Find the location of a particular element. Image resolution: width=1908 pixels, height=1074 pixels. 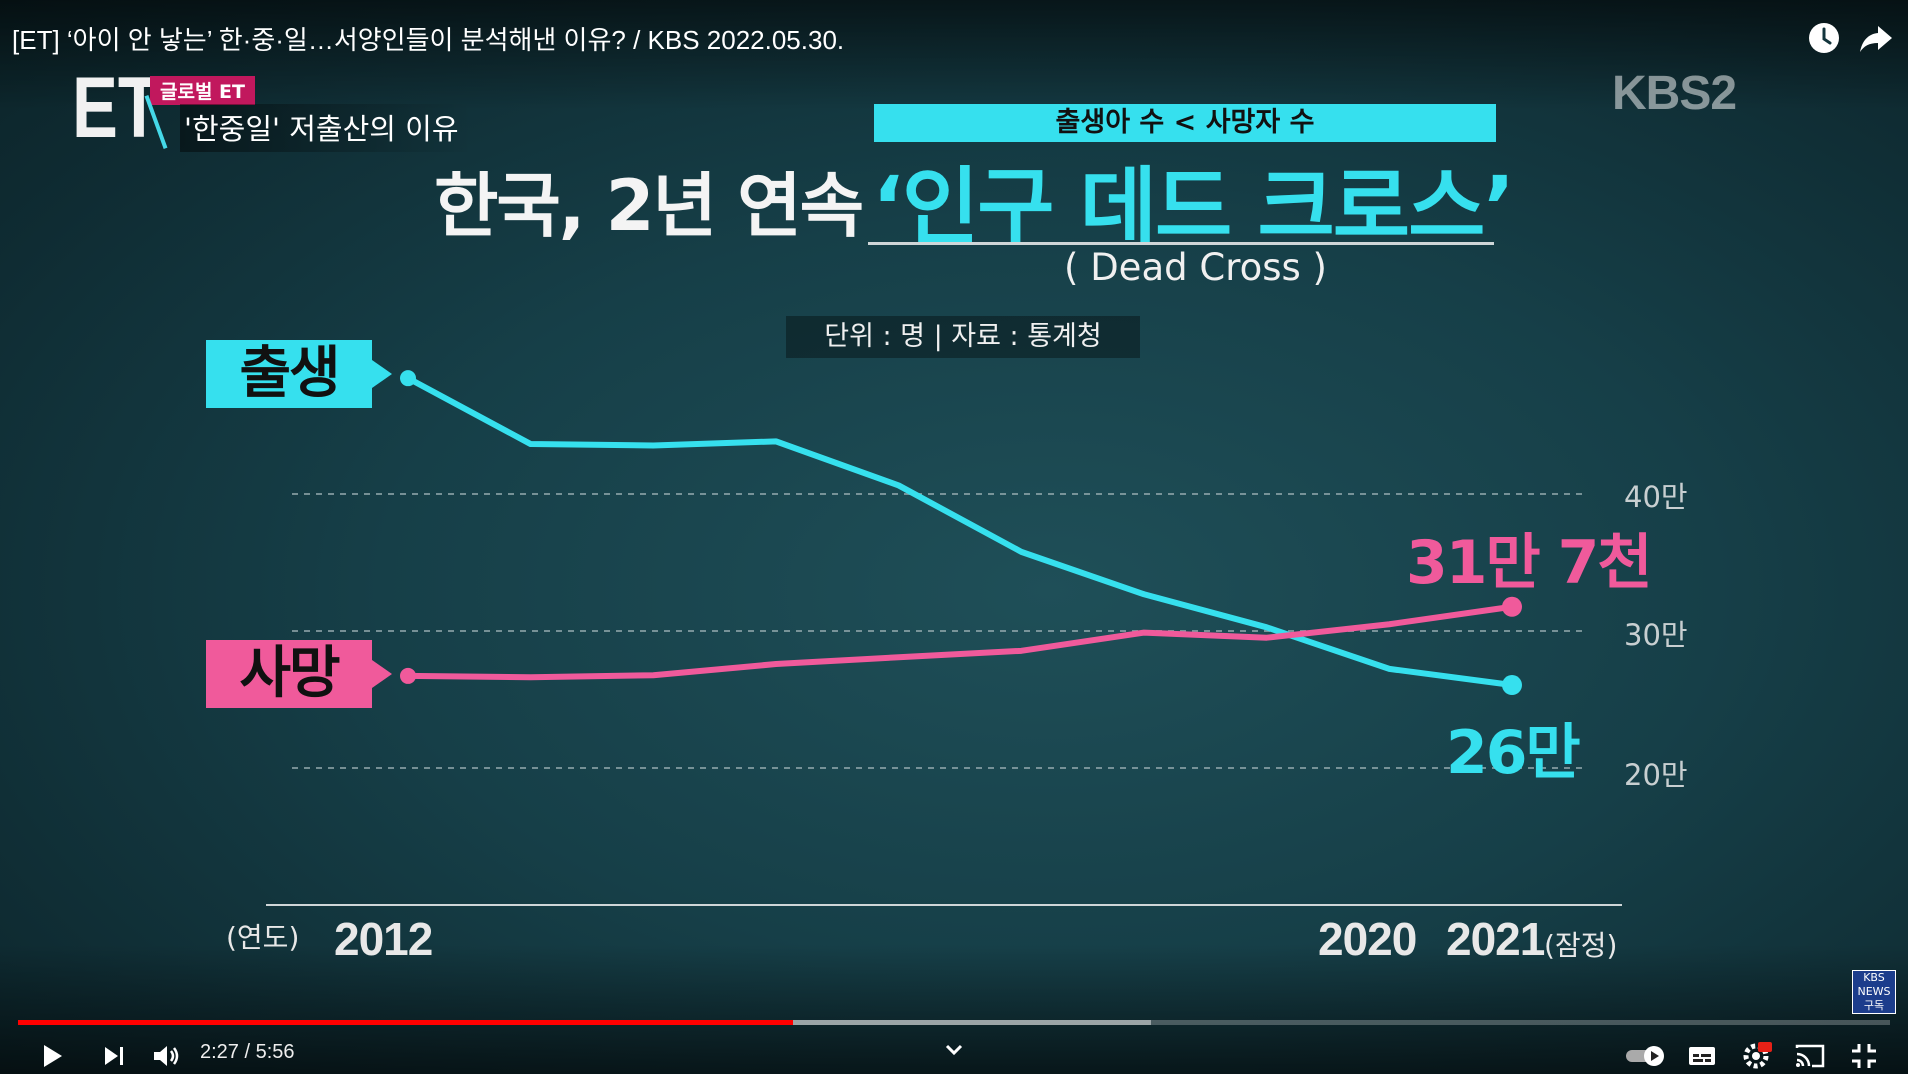

unit-source-note: 단위 : 명 | 자료 : 통계청 is located at coordinates (963, 337).